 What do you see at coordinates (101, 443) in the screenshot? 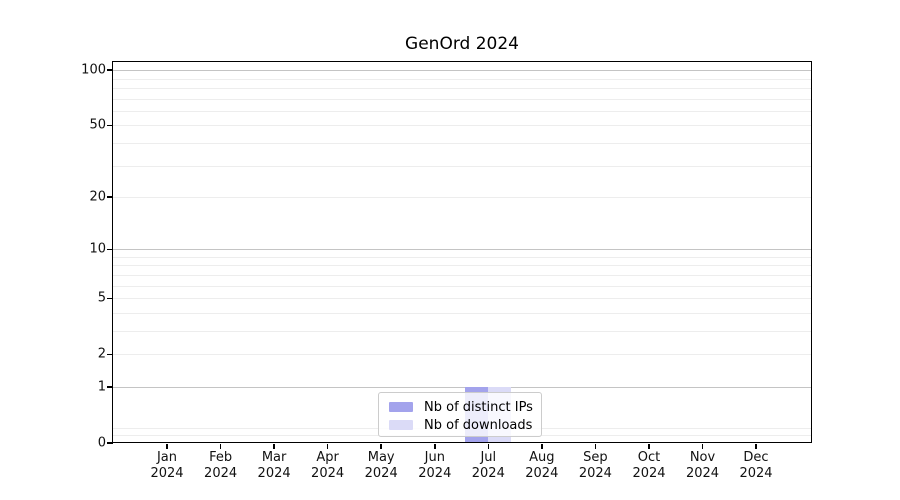
I see `y-tick-label: 0` at bounding box center [101, 443].